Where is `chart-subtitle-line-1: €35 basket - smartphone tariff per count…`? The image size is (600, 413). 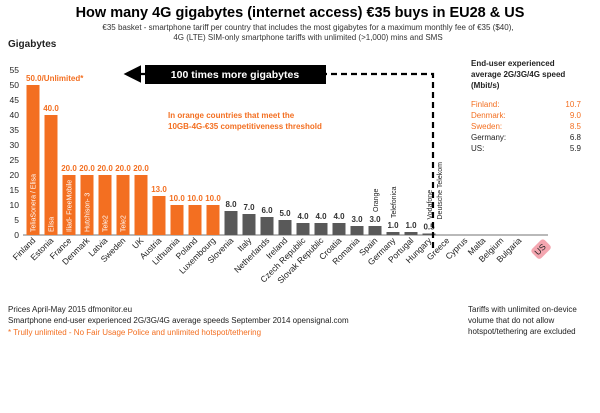
chart-subtitle-line-1: €35 basket - smartphone tariff per count… is located at coordinates (307, 27).